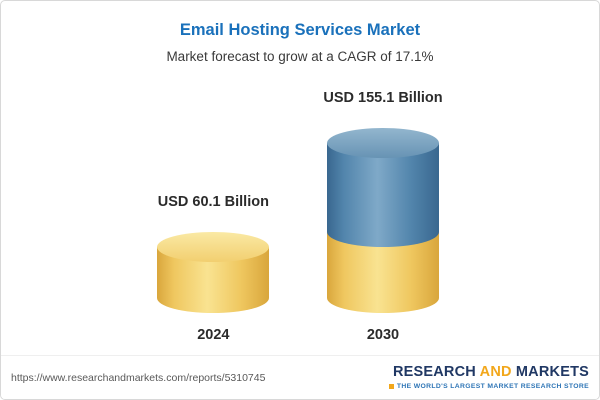 This screenshot has height=400, width=600. What do you see at coordinates (213, 335) in the screenshot?
I see `category-label-2024: 2024` at bounding box center [213, 335].